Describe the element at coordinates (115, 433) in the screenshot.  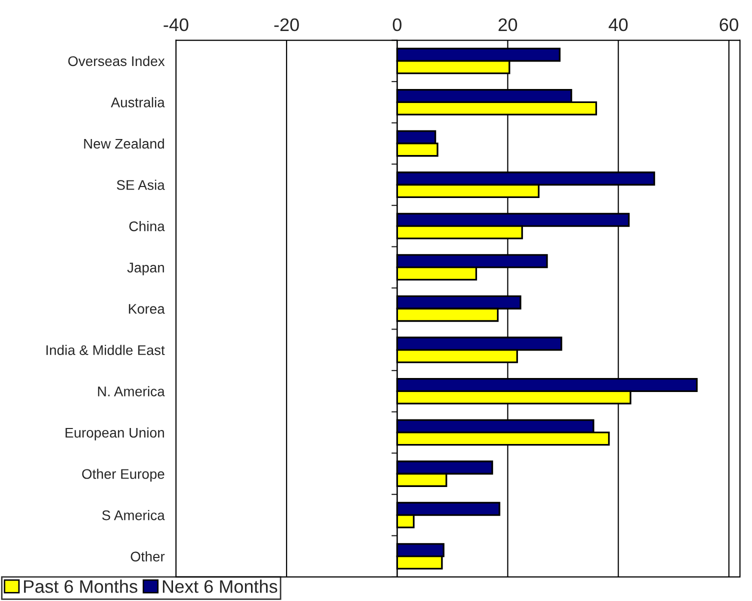
I see `y-tick-label: European Union` at that location.